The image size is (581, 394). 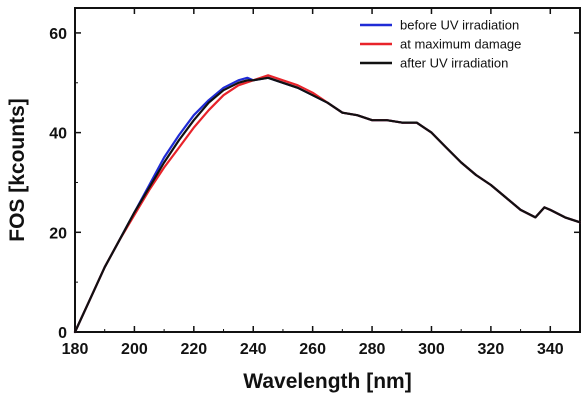 I want to click on x-axis-label: Wavelength [nm], so click(x=327, y=381).